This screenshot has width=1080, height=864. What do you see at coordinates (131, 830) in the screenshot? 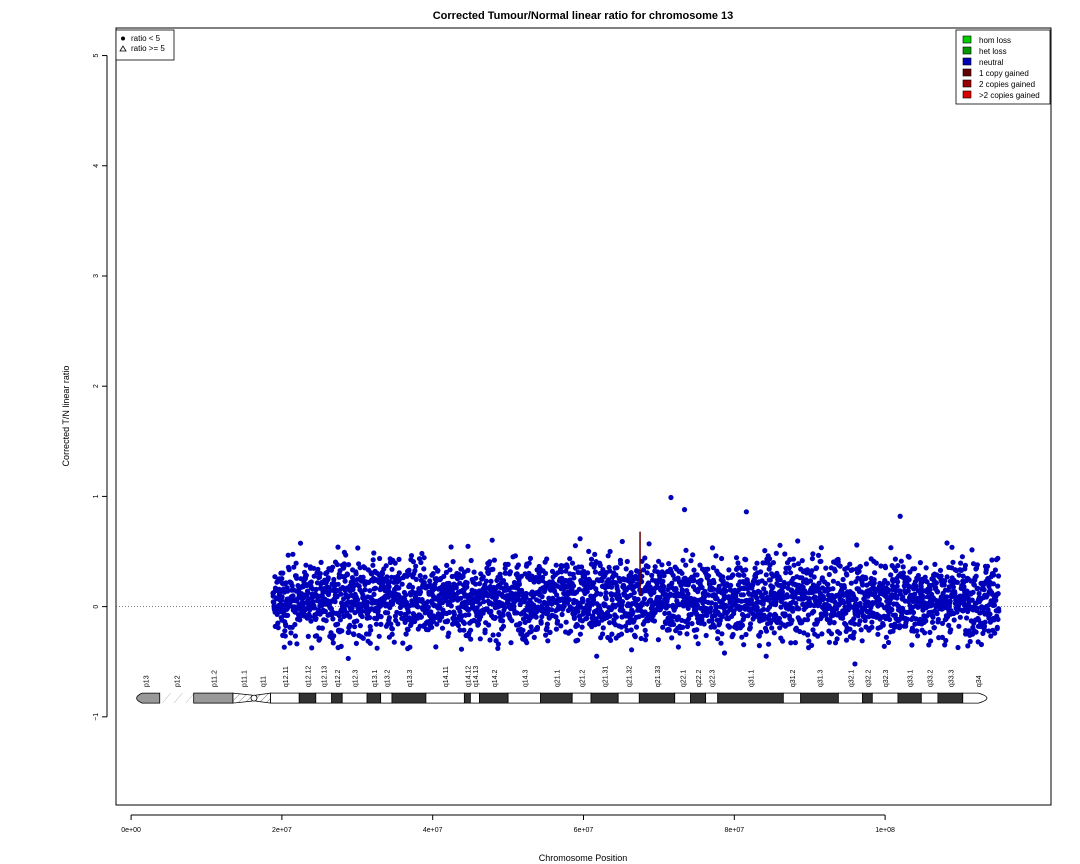
I see `x-tick-label: 0e+00` at bounding box center [131, 830].